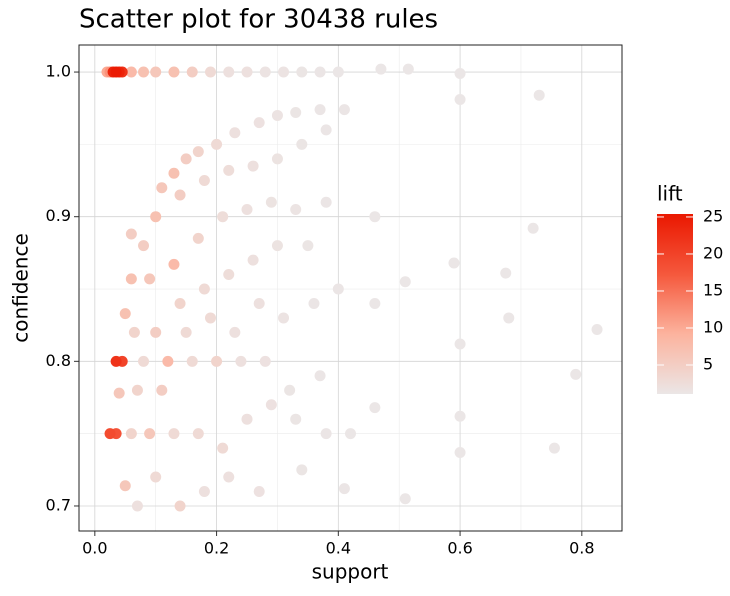 This screenshot has width=730, height=596. Describe the element at coordinates (581, 548) in the screenshot. I see `x-tick-label: 0.8` at that location.